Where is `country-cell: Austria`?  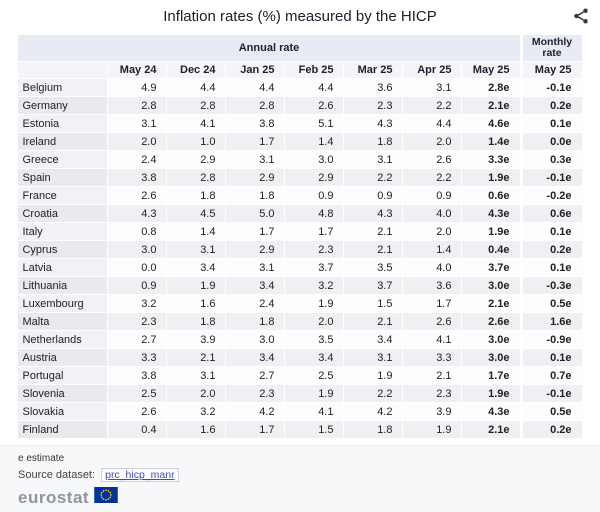 country-cell: Austria is located at coordinates (63, 357).